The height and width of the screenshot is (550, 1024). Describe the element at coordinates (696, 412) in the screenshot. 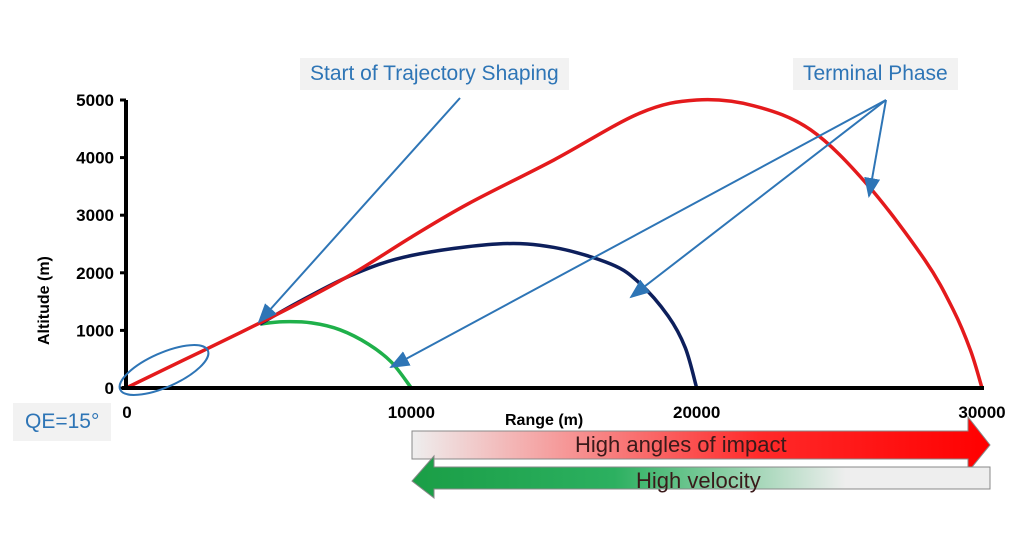

I see `x-tick-label: 20000` at that location.